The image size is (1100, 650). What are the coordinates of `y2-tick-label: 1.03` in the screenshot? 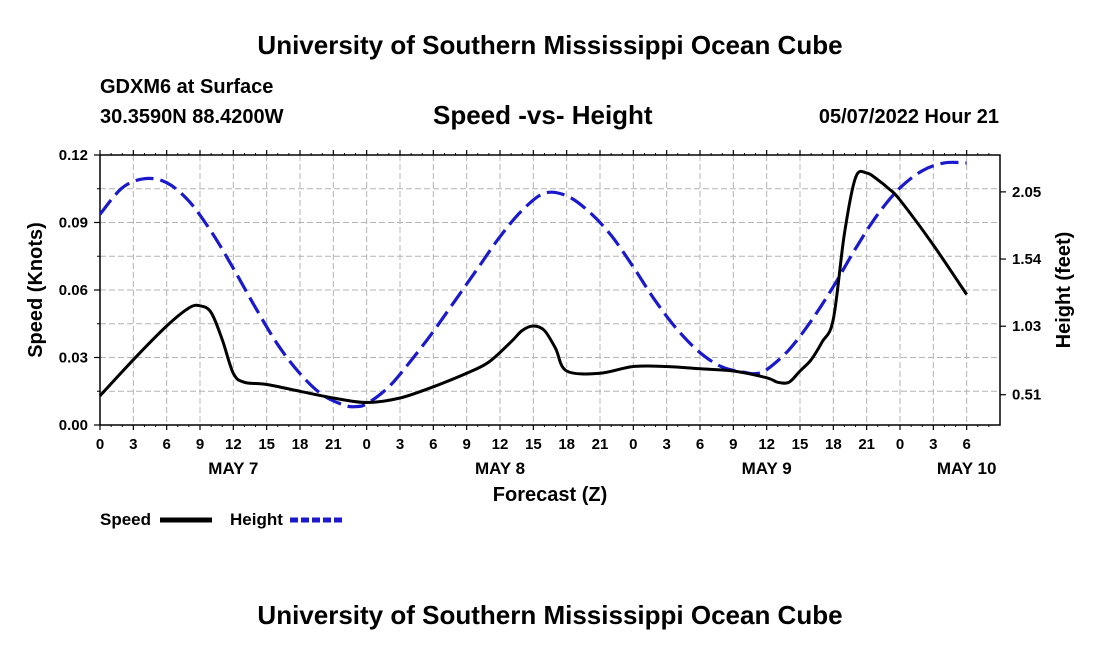 It's located at (1026, 326).